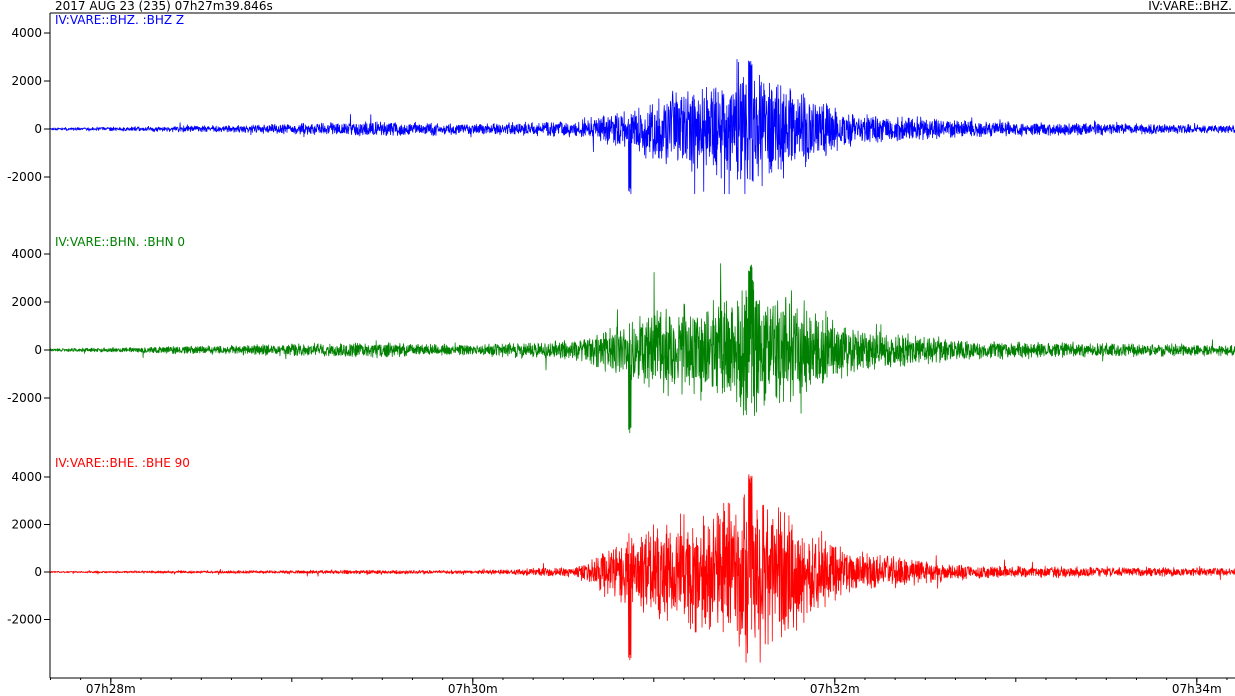 The height and width of the screenshot is (696, 1235). Describe the element at coordinates (122, 463) in the screenshot. I see `channel-label: IV:VARE::BHE. :BHE 90` at that location.